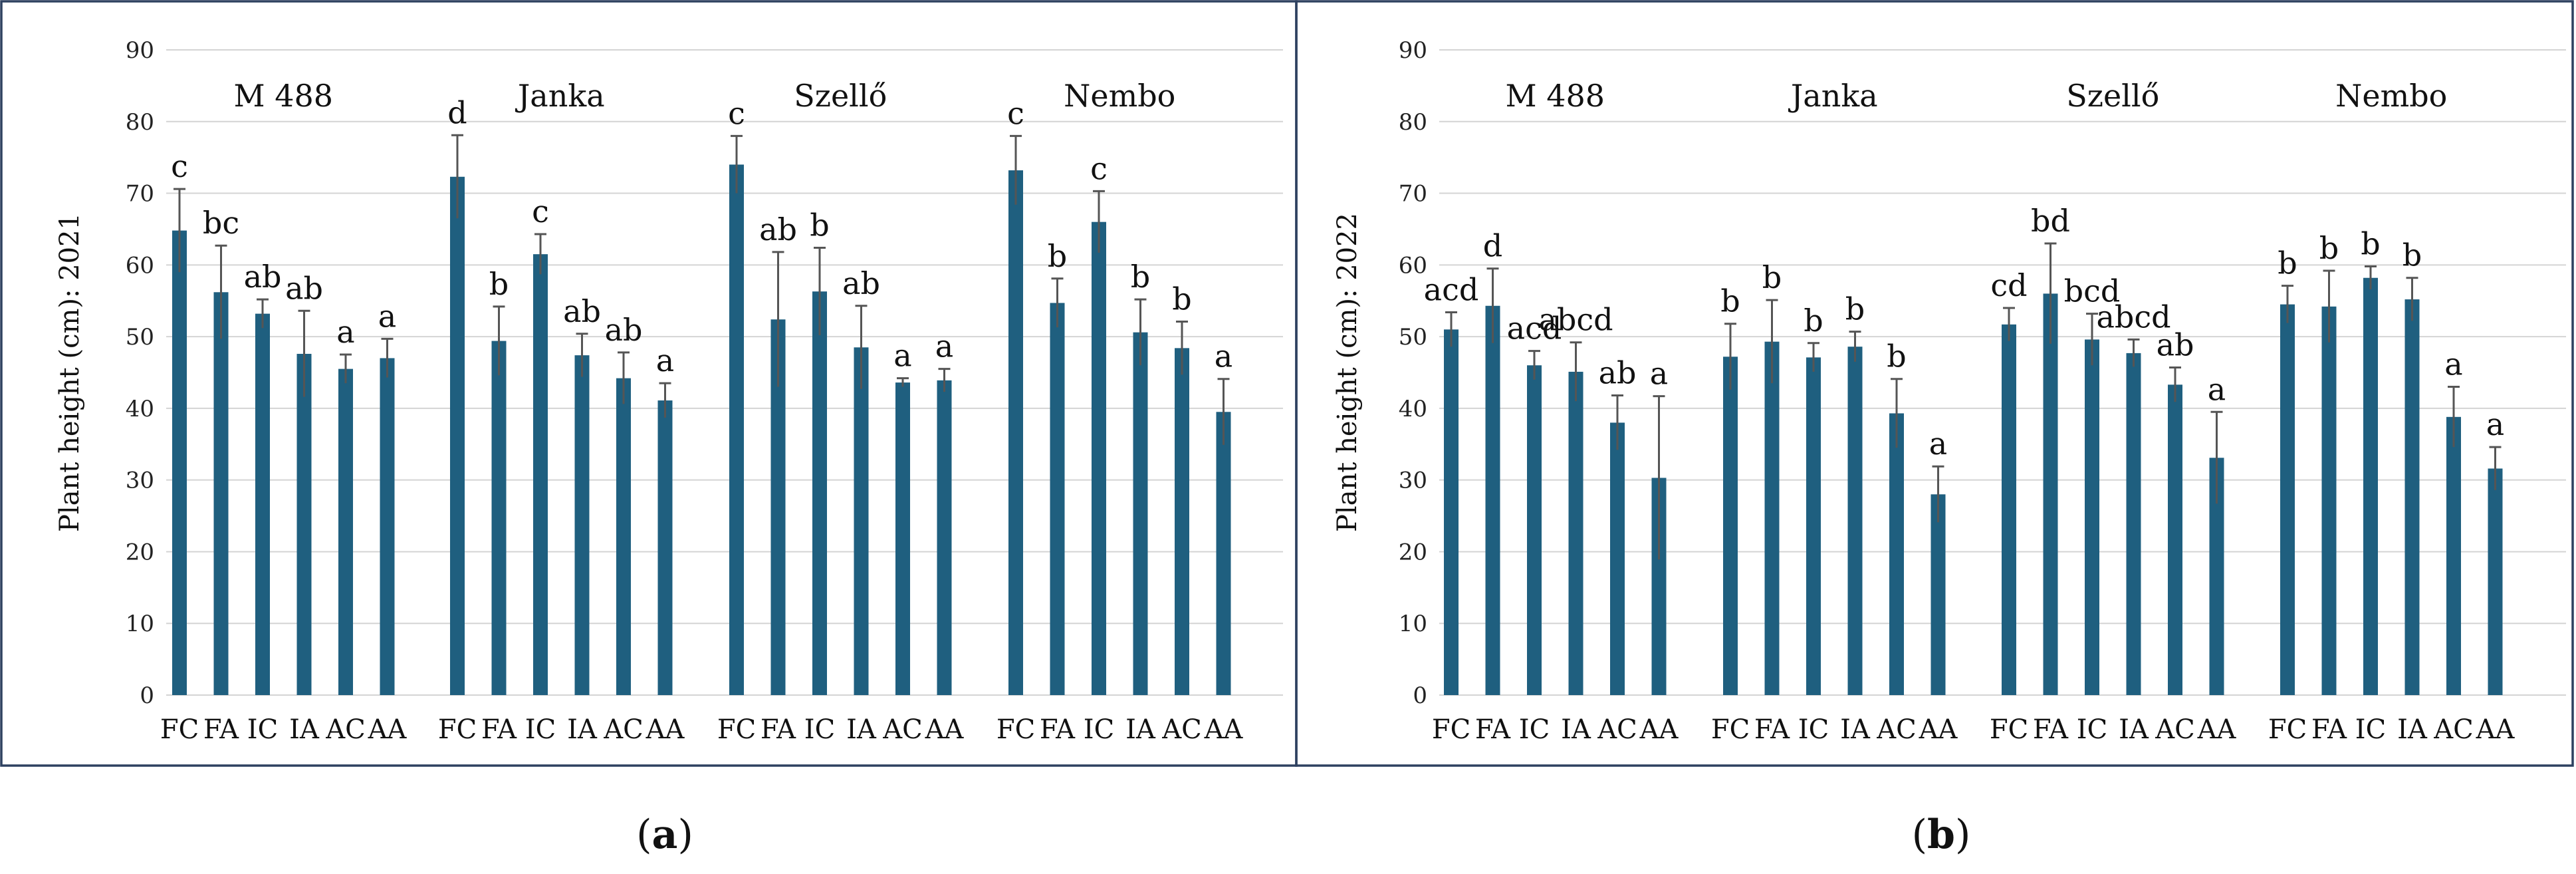 Image resolution: width=2576 pixels, height=874 pixels. What do you see at coordinates (70, 372) in the screenshot?
I see `y-axis-label: Plant height (cm): 2021` at bounding box center [70, 372].